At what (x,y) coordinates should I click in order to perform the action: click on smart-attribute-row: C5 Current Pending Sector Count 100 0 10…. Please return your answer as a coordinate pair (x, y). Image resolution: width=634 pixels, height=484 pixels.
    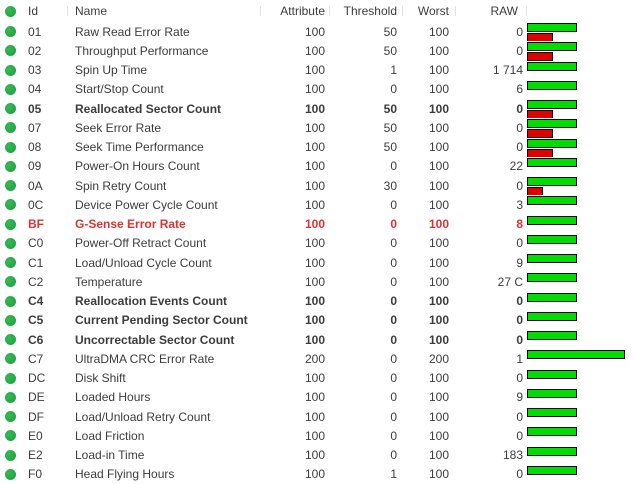
    Looking at the image, I should click on (317, 320).